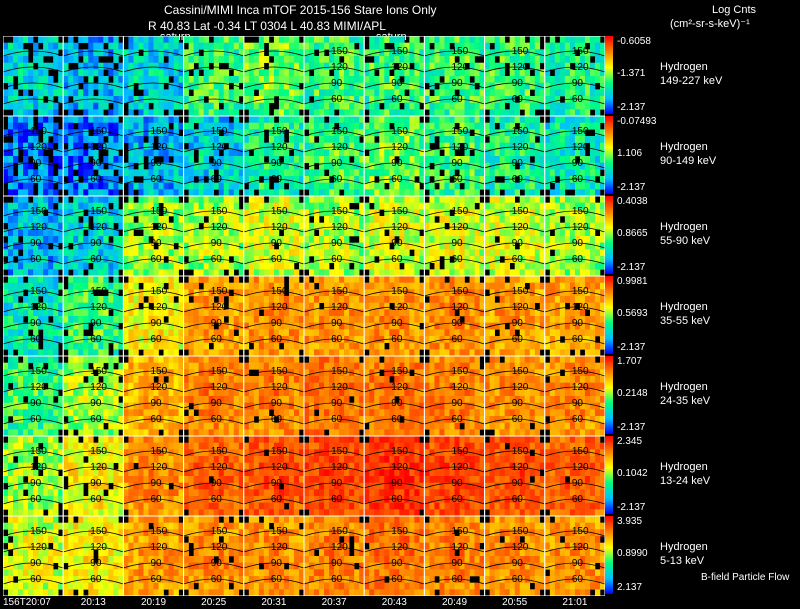 The image size is (800, 609). Describe the element at coordinates (684, 554) in the screenshot. I see `energy-band-label: Hydrogen 5-13 keV` at that location.